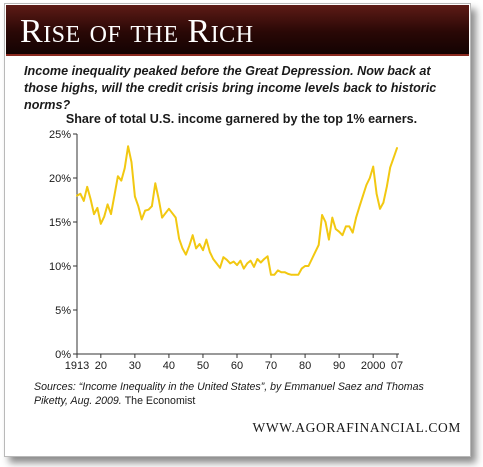  I want to click on y-tick-label: 25%, so click(60, 135).